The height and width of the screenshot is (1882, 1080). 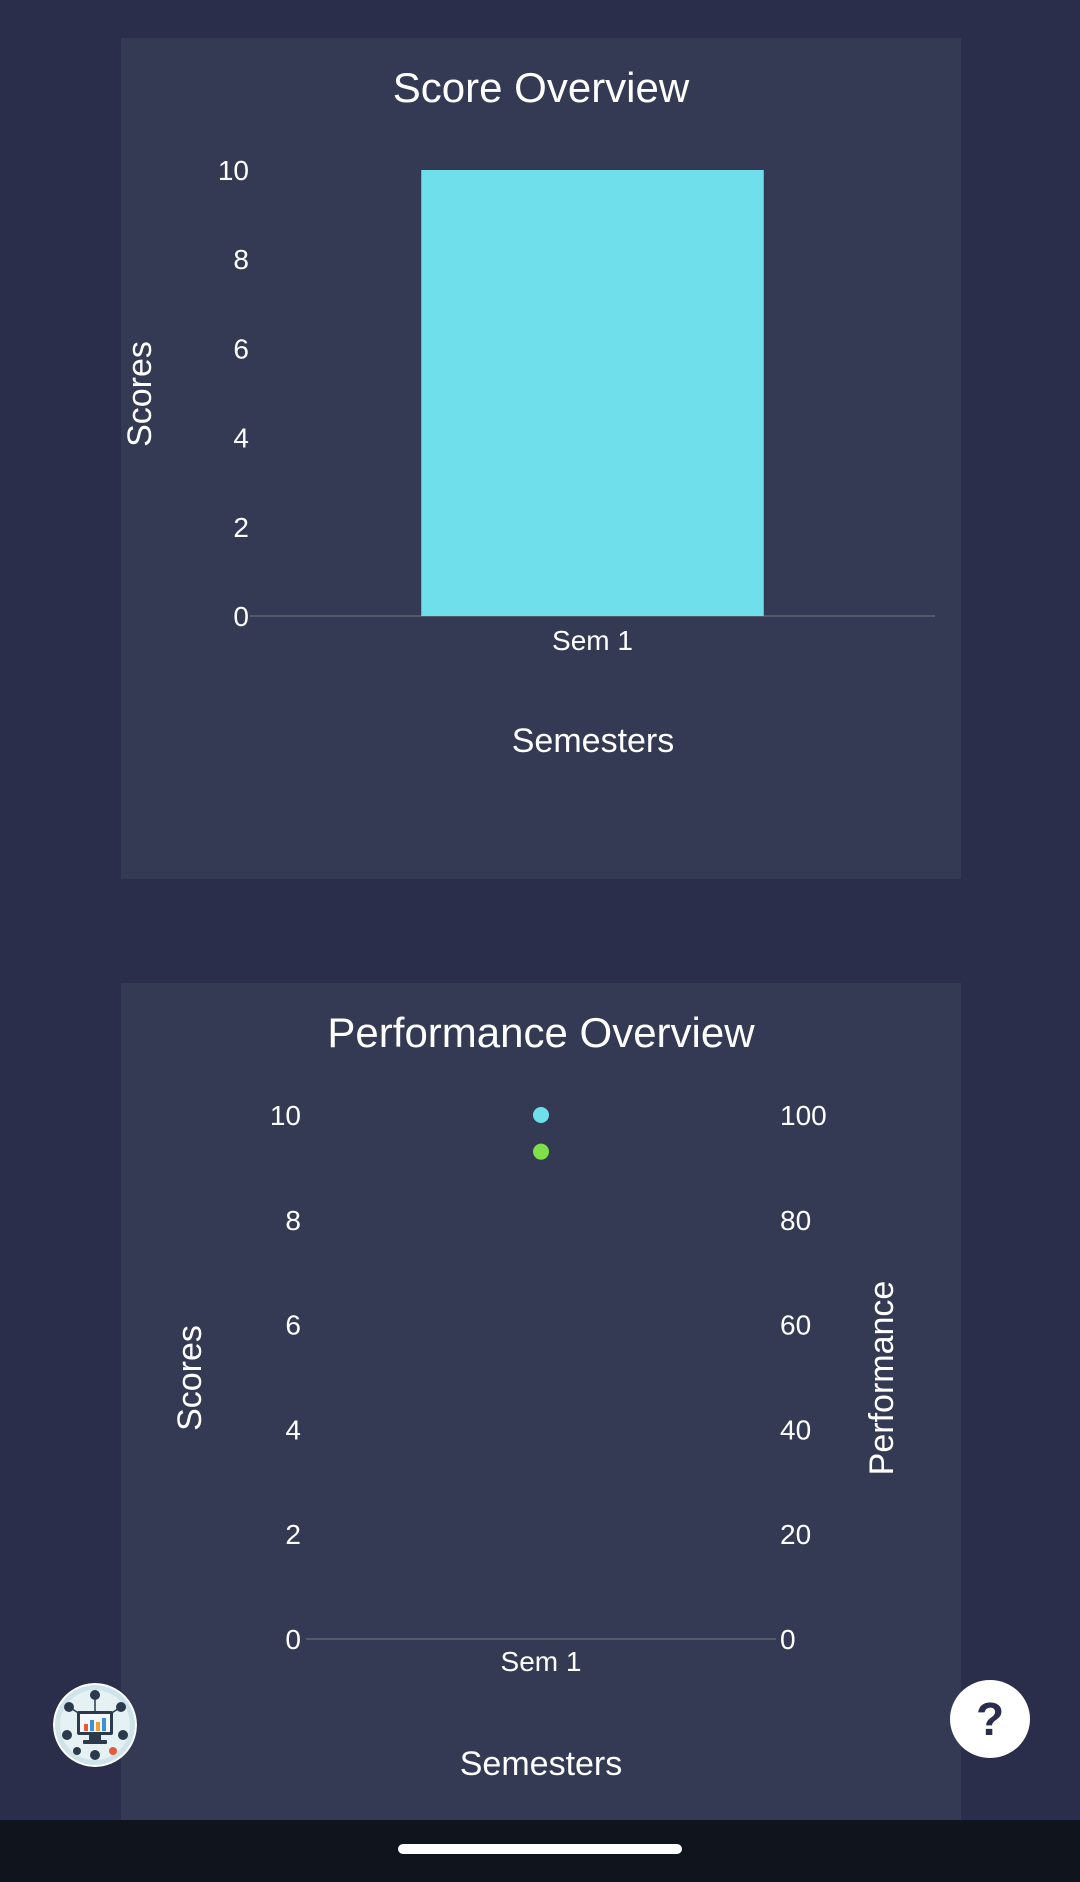 I want to click on score-chart-y-tick-label: 8, so click(x=241, y=259).